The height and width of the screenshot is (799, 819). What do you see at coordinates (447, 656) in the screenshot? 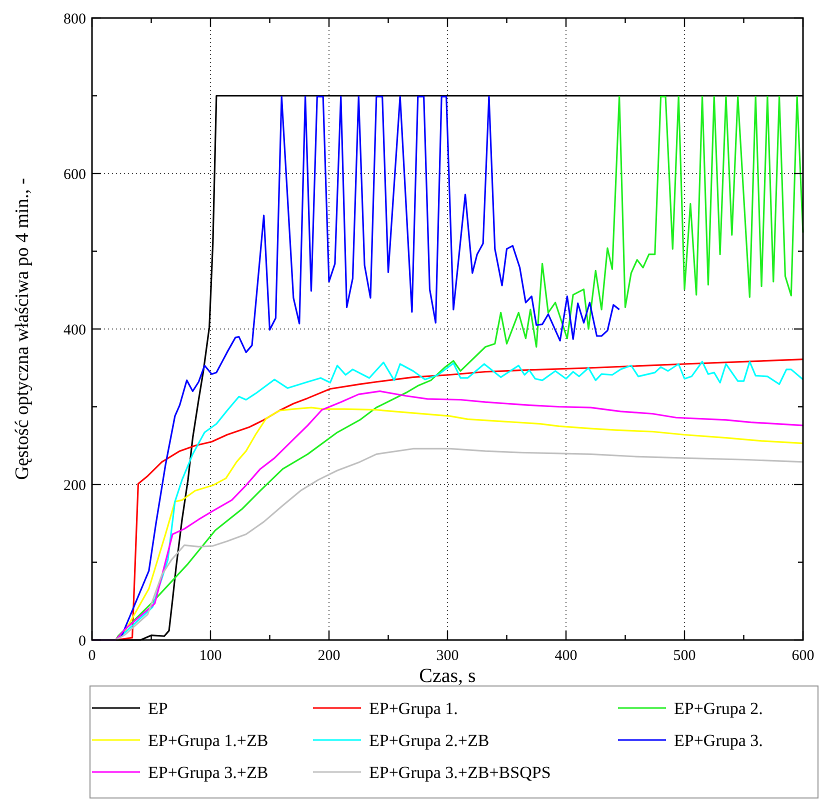
I see `x-tick-label: 300` at bounding box center [447, 656].